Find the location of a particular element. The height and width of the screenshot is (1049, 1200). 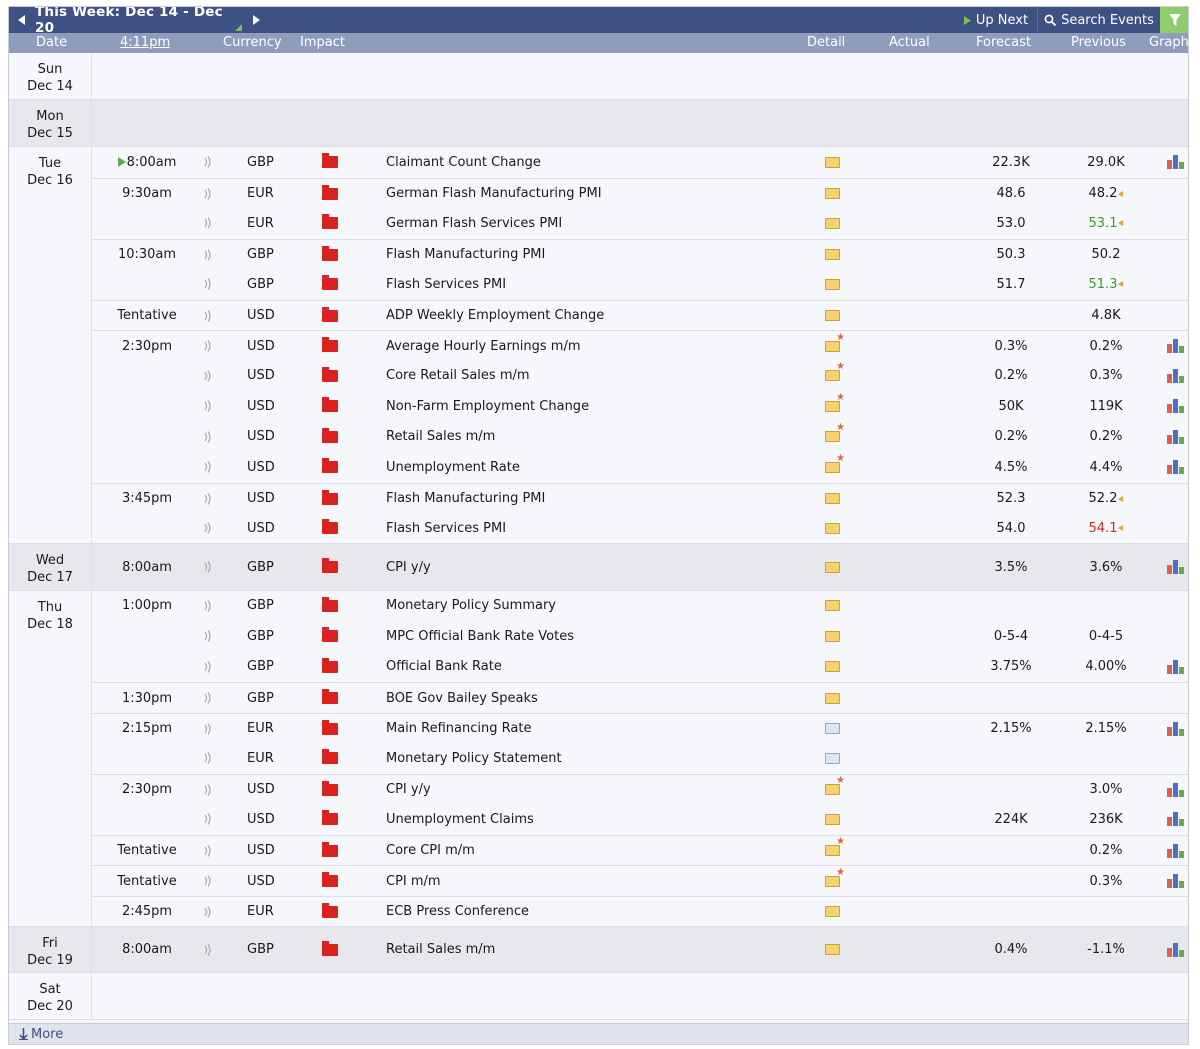

event-row: USD Flash Services PMI 54.0 54.1 is located at coordinates (640, 528).